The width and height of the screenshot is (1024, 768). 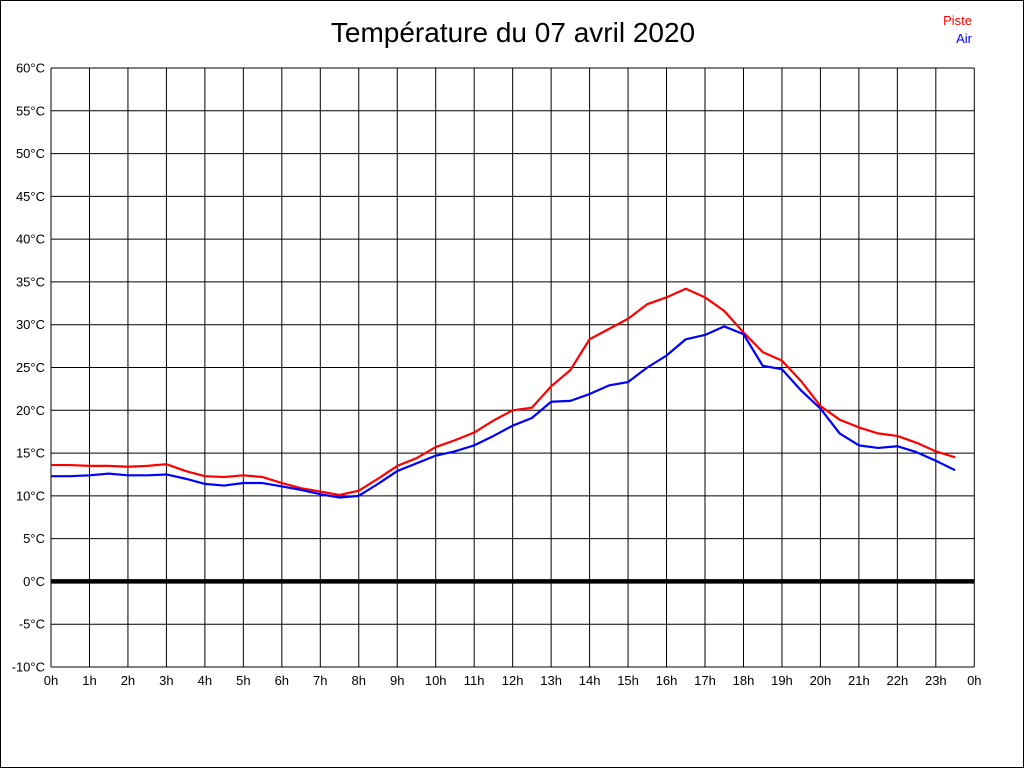 I want to click on x-tick-label: 17h, so click(x=705, y=680).